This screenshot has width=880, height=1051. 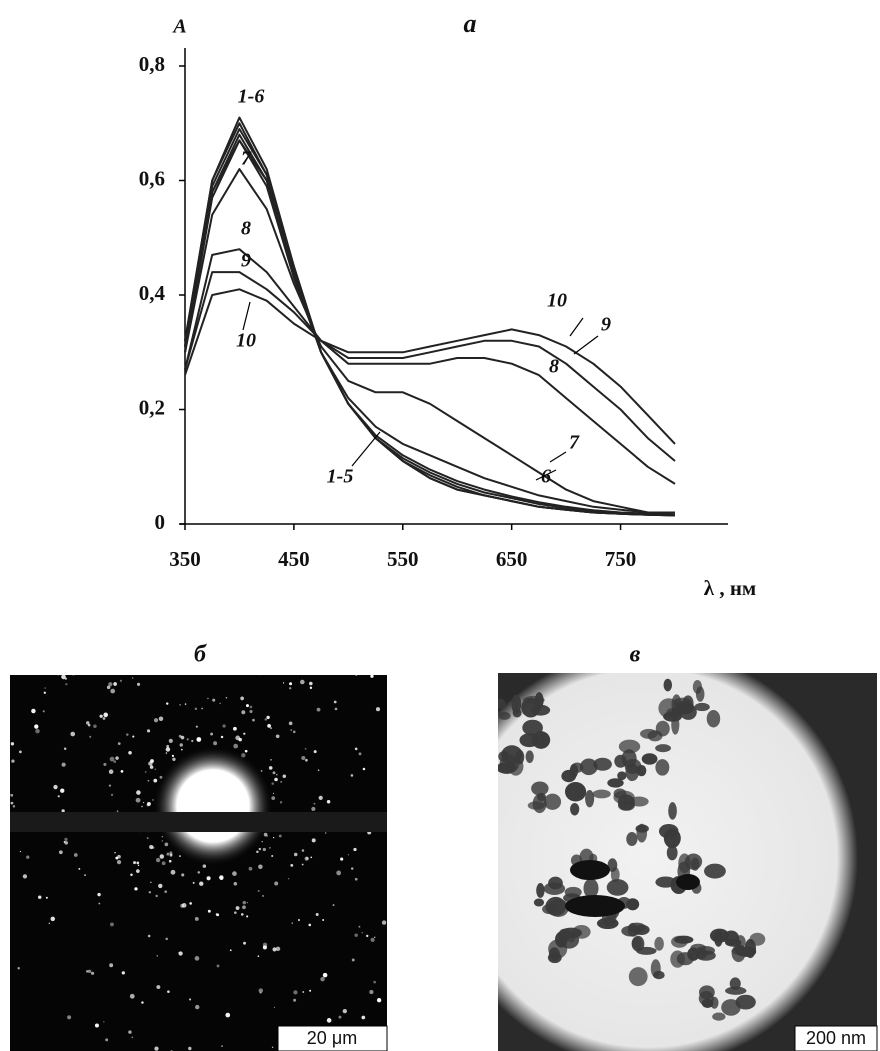 I want to click on panel-label: в, so click(x=635, y=655).